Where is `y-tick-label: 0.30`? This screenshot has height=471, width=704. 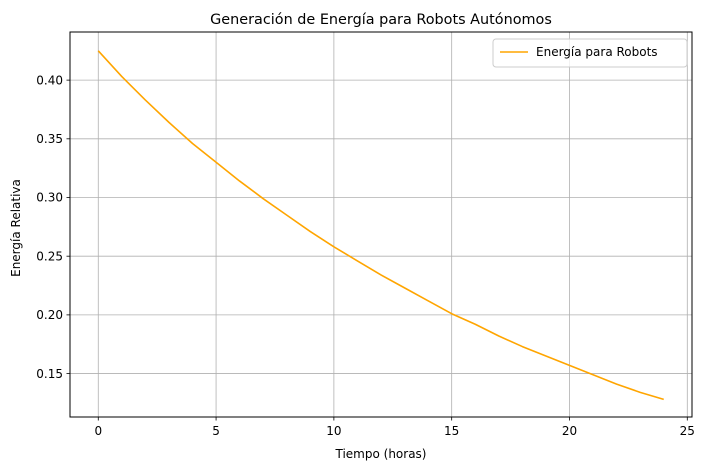 y-tick-label: 0.30 is located at coordinates (49, 198).